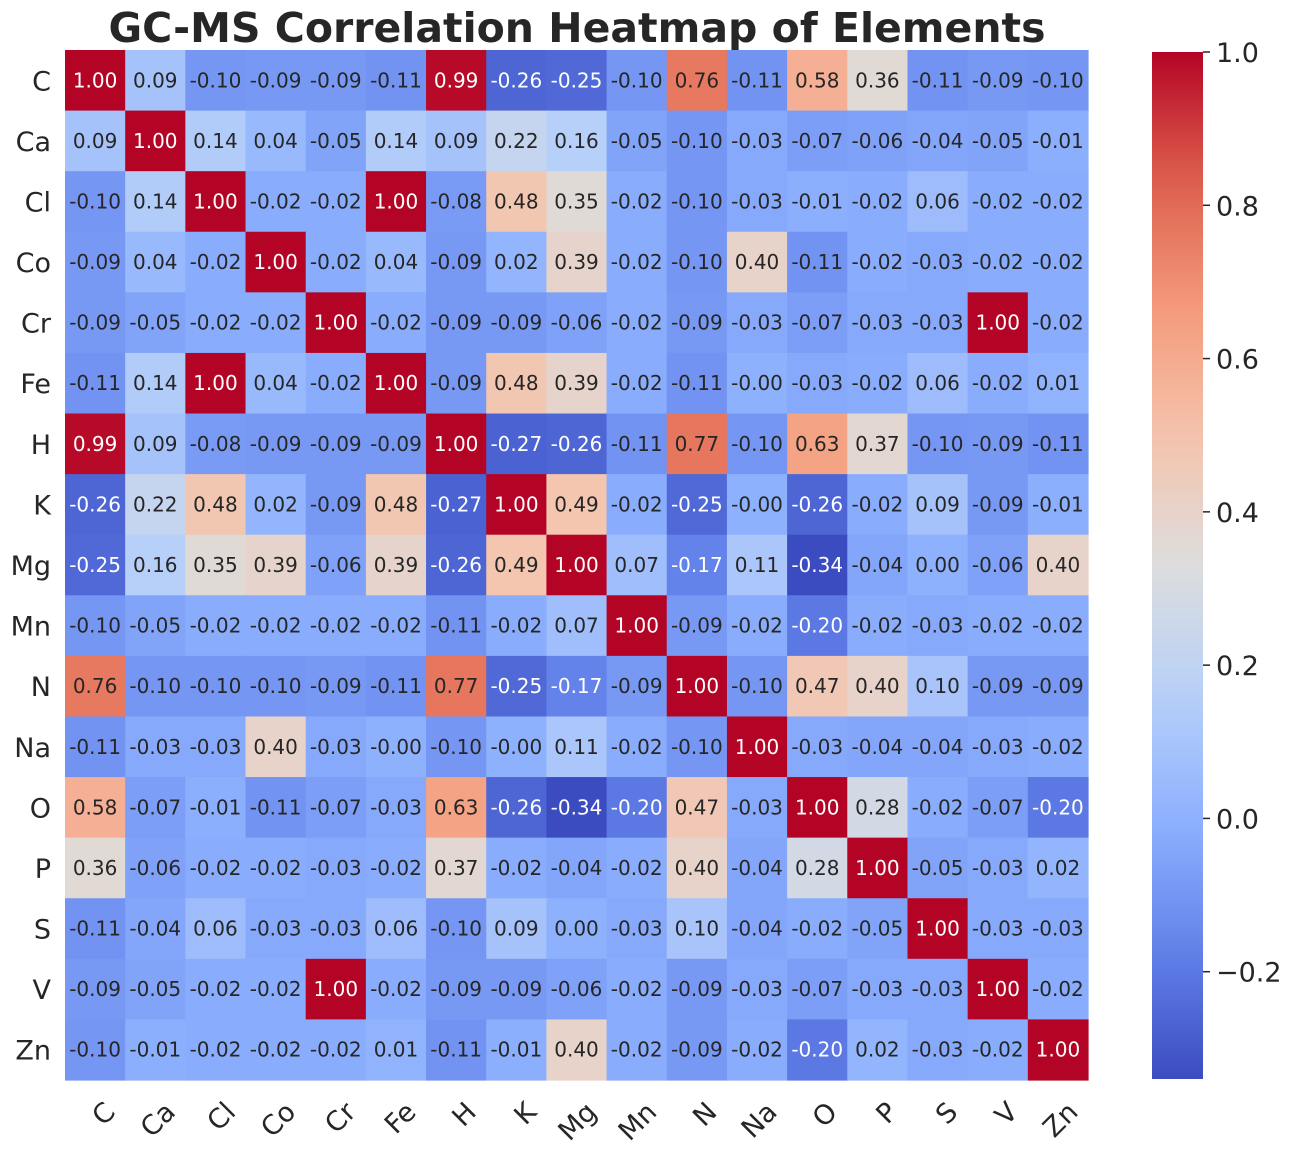  What do you see at coordinates (155, 201) in the screenshot?
I see `cell-value-label: 0.14` at bounding box center [155, 201].